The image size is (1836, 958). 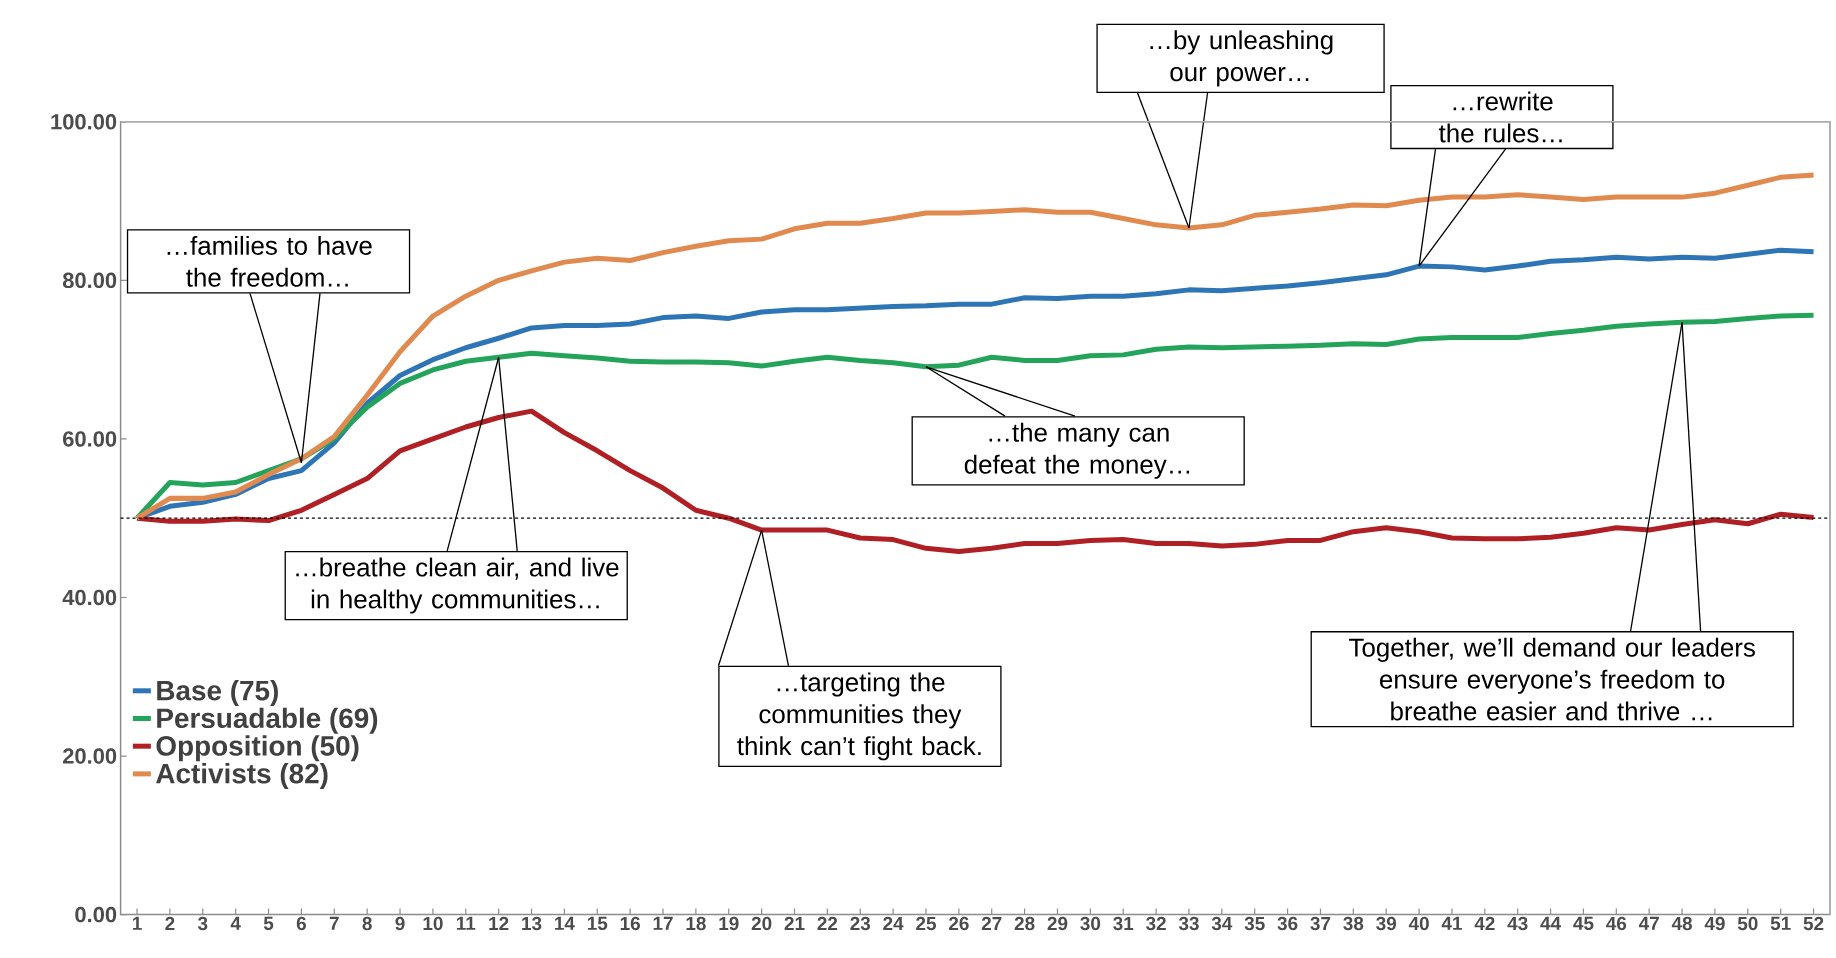 What do you see at coordinates (597, 923) in the screenshot?
I see `x-tick-label: 15` at bounding box center [597, 923].